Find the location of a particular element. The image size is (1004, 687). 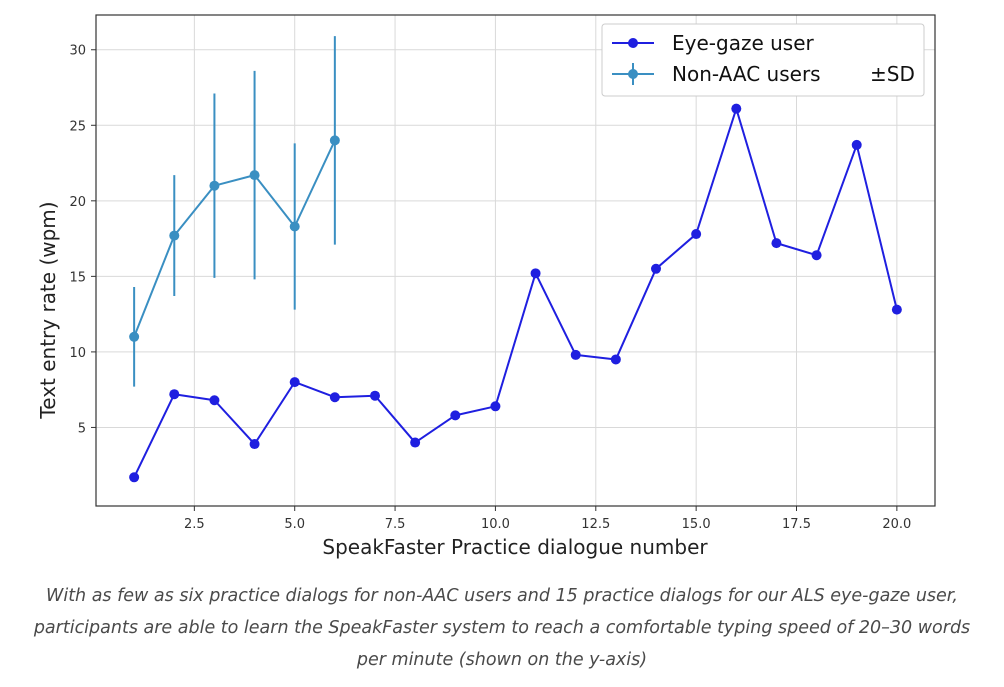

y-tick-label: 5 is located at coordinates (82, 428).